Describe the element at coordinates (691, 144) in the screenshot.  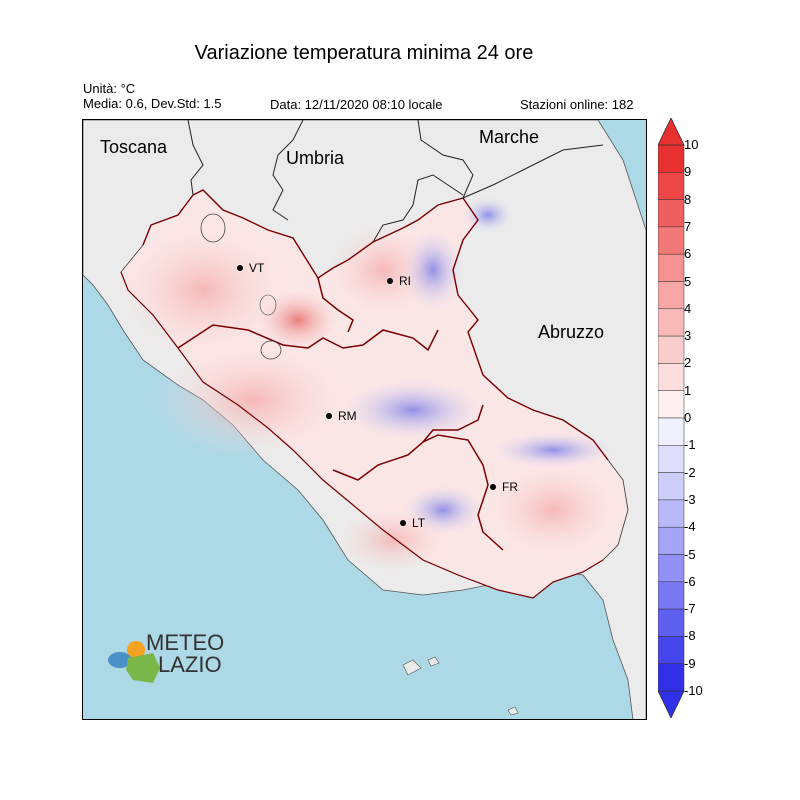
I see `colorbar-tick-label: 10` at that location.